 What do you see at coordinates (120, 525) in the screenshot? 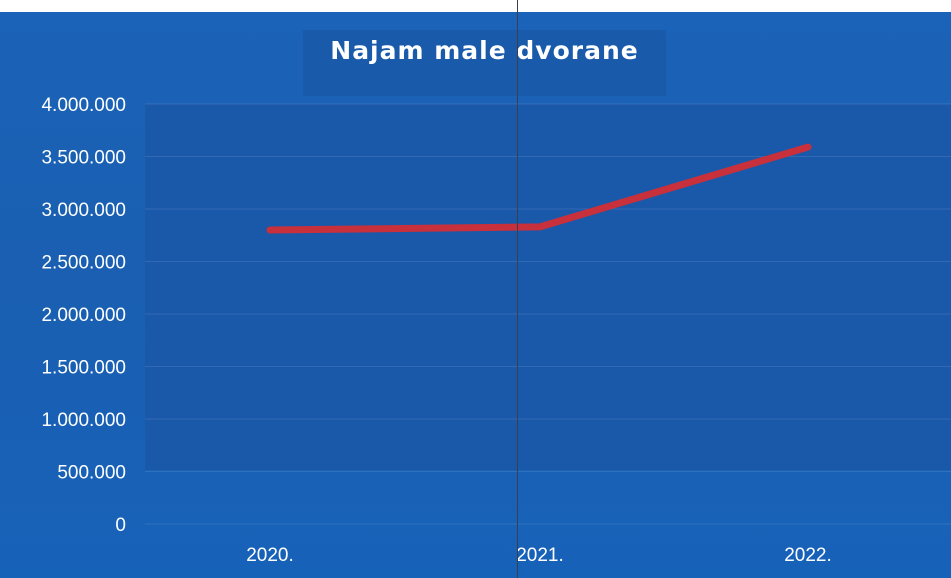
I see `y-tick-label: 0` at bounding box center [120, 525].